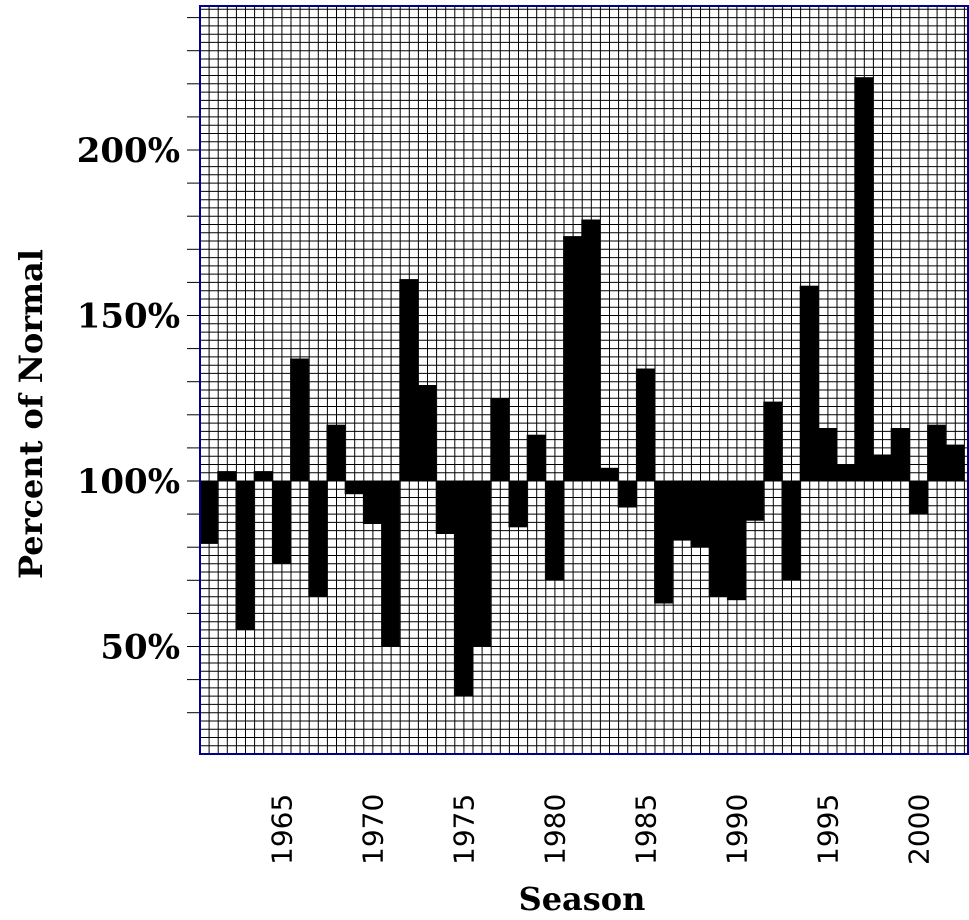 This screenshot has width=969, height=920. What do you see at coordinates (591, 350) in the screenshot?
I see `bar-1982` at bounding box center [591, 350].